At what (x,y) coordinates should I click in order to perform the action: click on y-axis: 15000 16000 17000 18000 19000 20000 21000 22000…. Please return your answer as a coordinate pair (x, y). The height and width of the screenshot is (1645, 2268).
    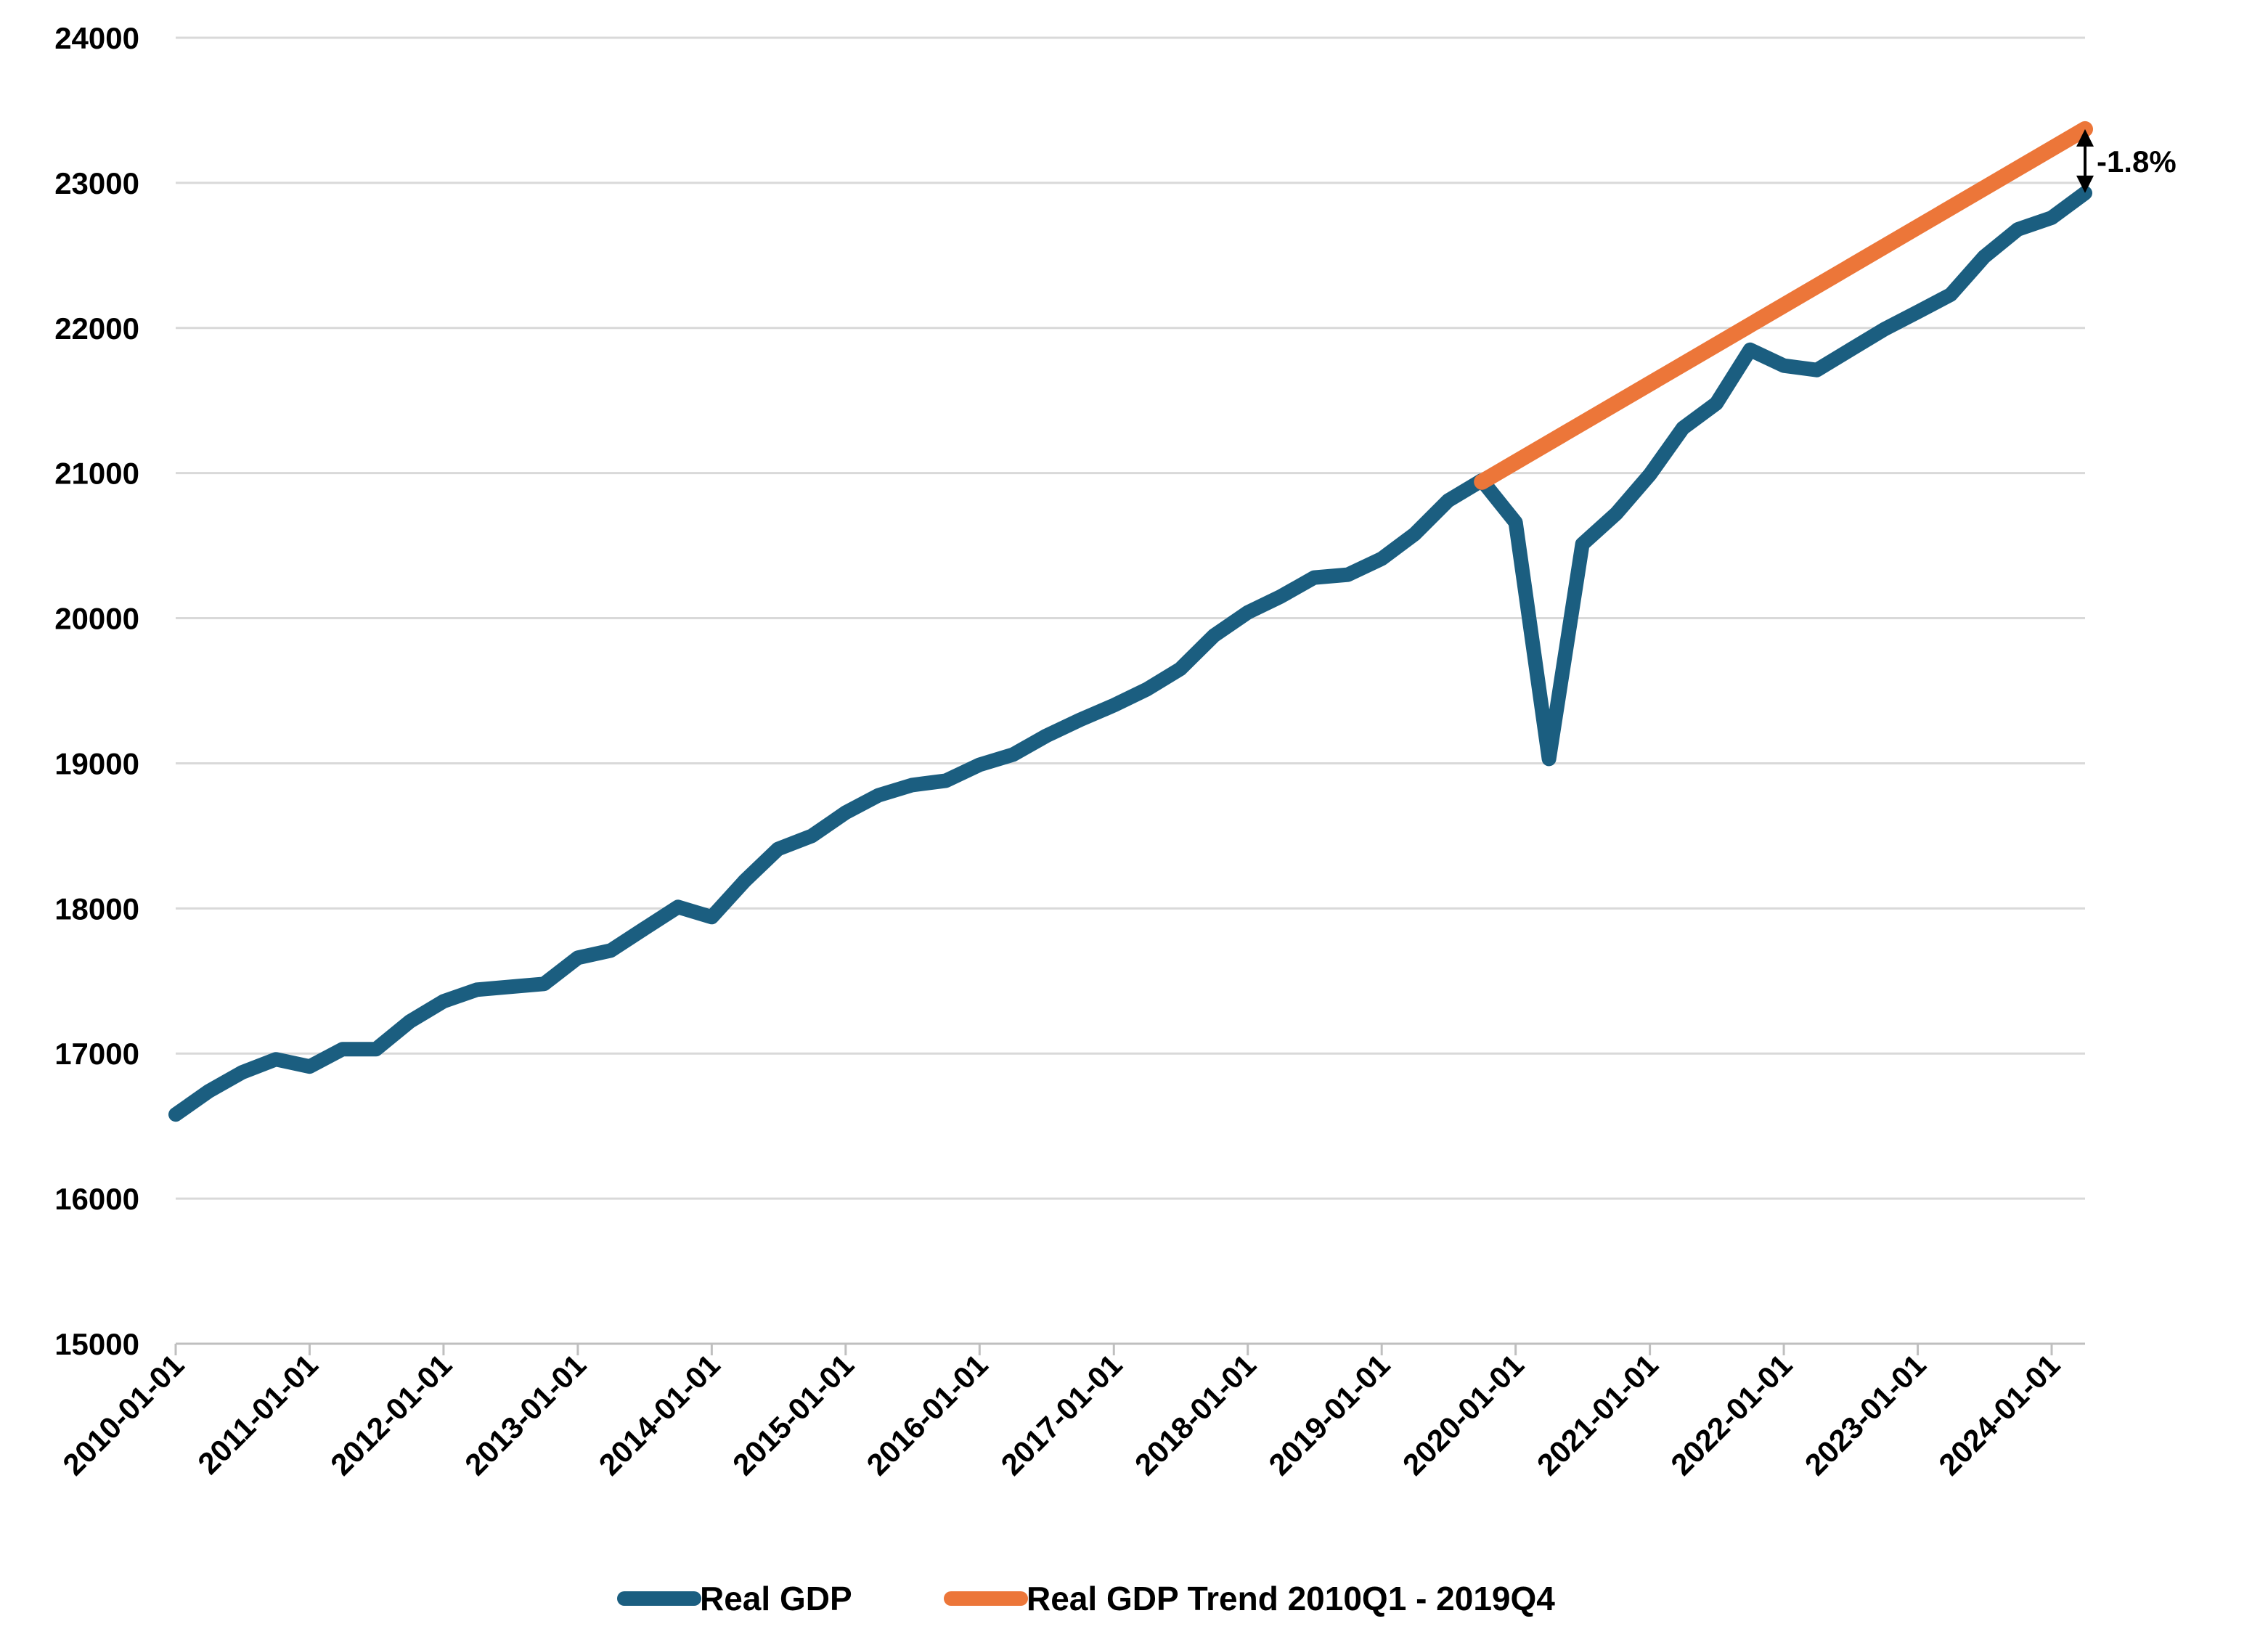
    Looking at the image, I should click on (97, 691).